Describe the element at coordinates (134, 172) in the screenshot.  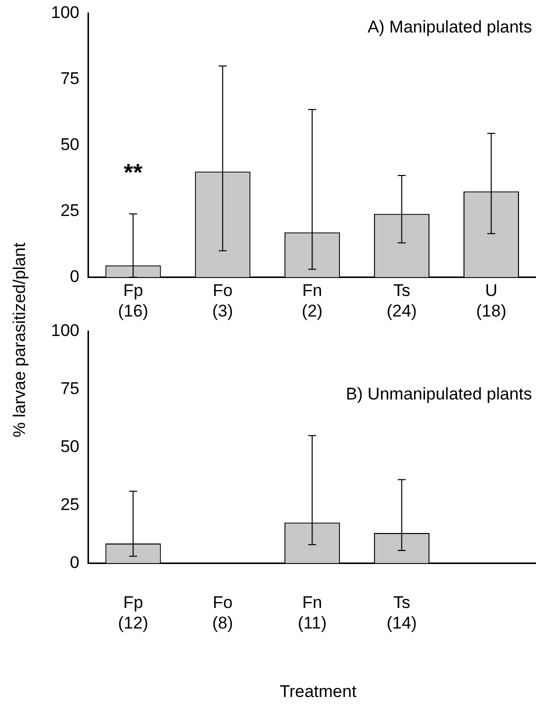
I see `annotation: **` at that location.